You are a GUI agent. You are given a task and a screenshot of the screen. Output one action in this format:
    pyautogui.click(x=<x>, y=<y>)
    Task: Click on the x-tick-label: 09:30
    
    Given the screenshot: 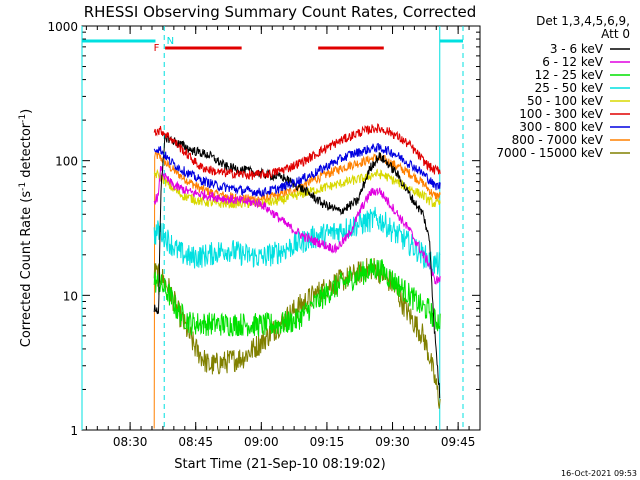 What is the action you would take?
    pyautogui.click(x=392, y=442)
    